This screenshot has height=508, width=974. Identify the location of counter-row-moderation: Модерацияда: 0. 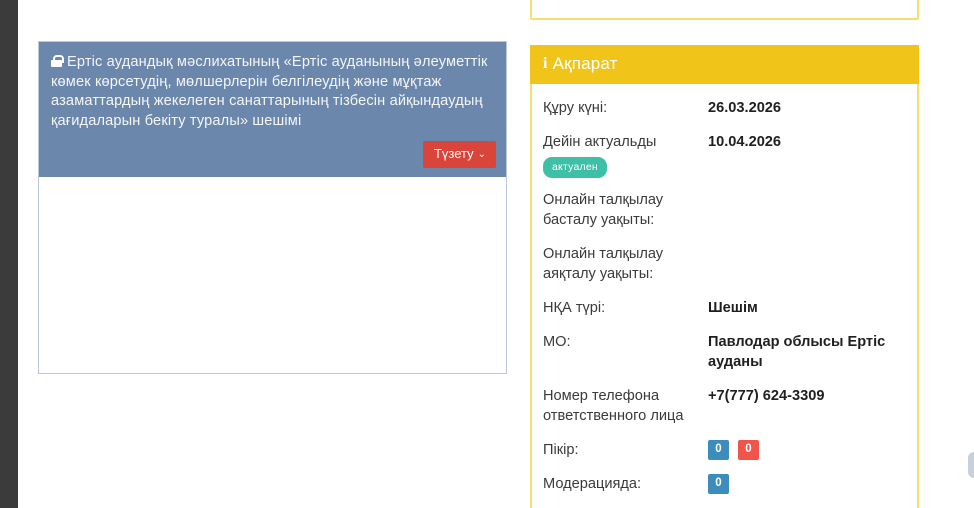
(724, 483).